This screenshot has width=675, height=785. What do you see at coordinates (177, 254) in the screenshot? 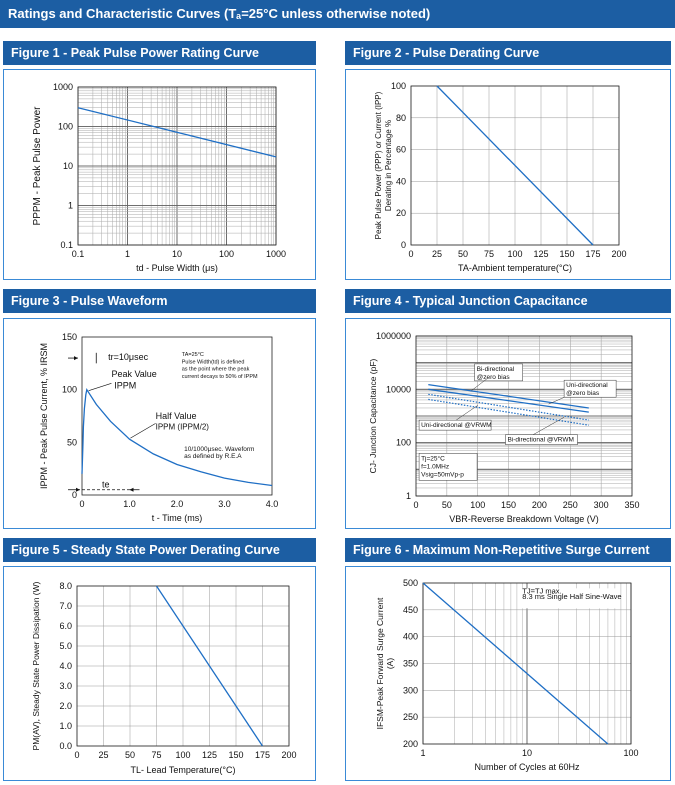
I see `f1-x-tick-label: 10` at bounding box center [177, 254].